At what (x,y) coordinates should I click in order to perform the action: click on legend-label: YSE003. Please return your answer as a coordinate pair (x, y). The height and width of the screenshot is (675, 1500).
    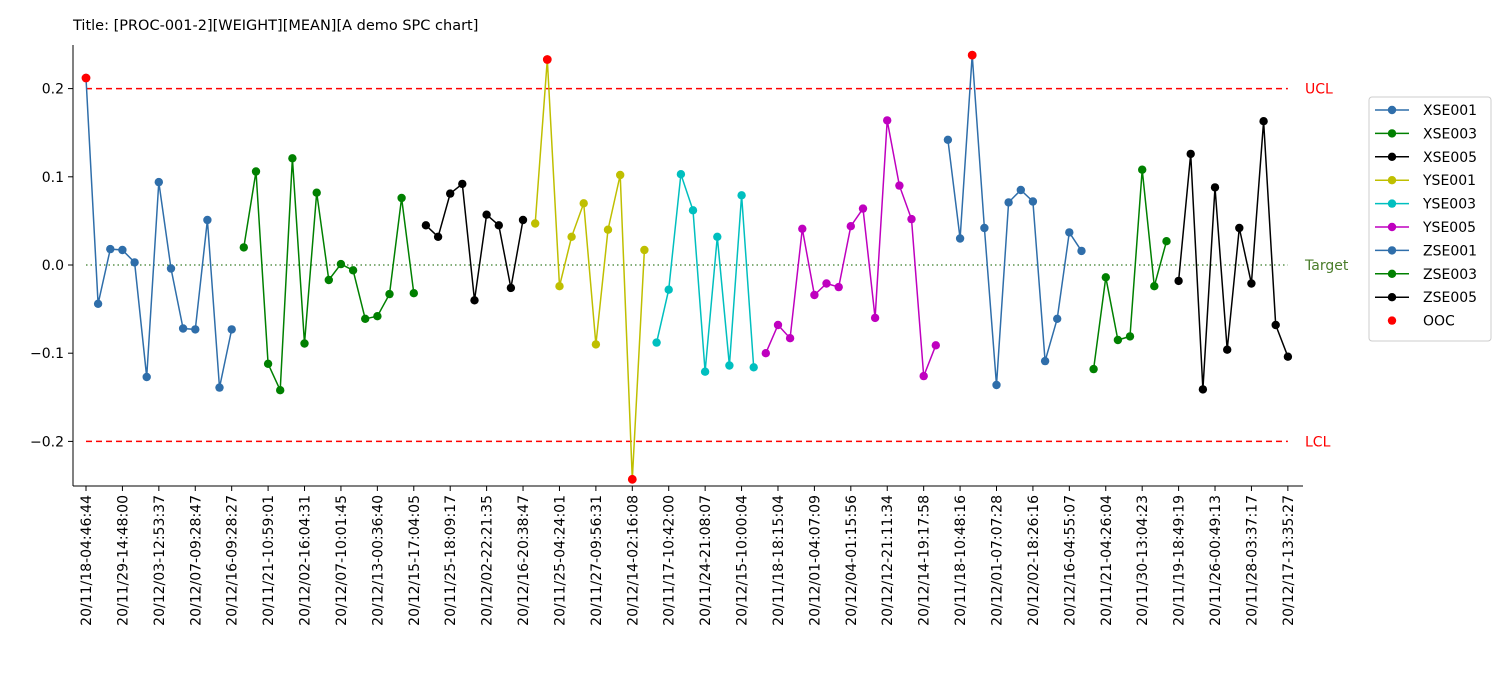
    Looking at the image, I should click on (1449, 205).